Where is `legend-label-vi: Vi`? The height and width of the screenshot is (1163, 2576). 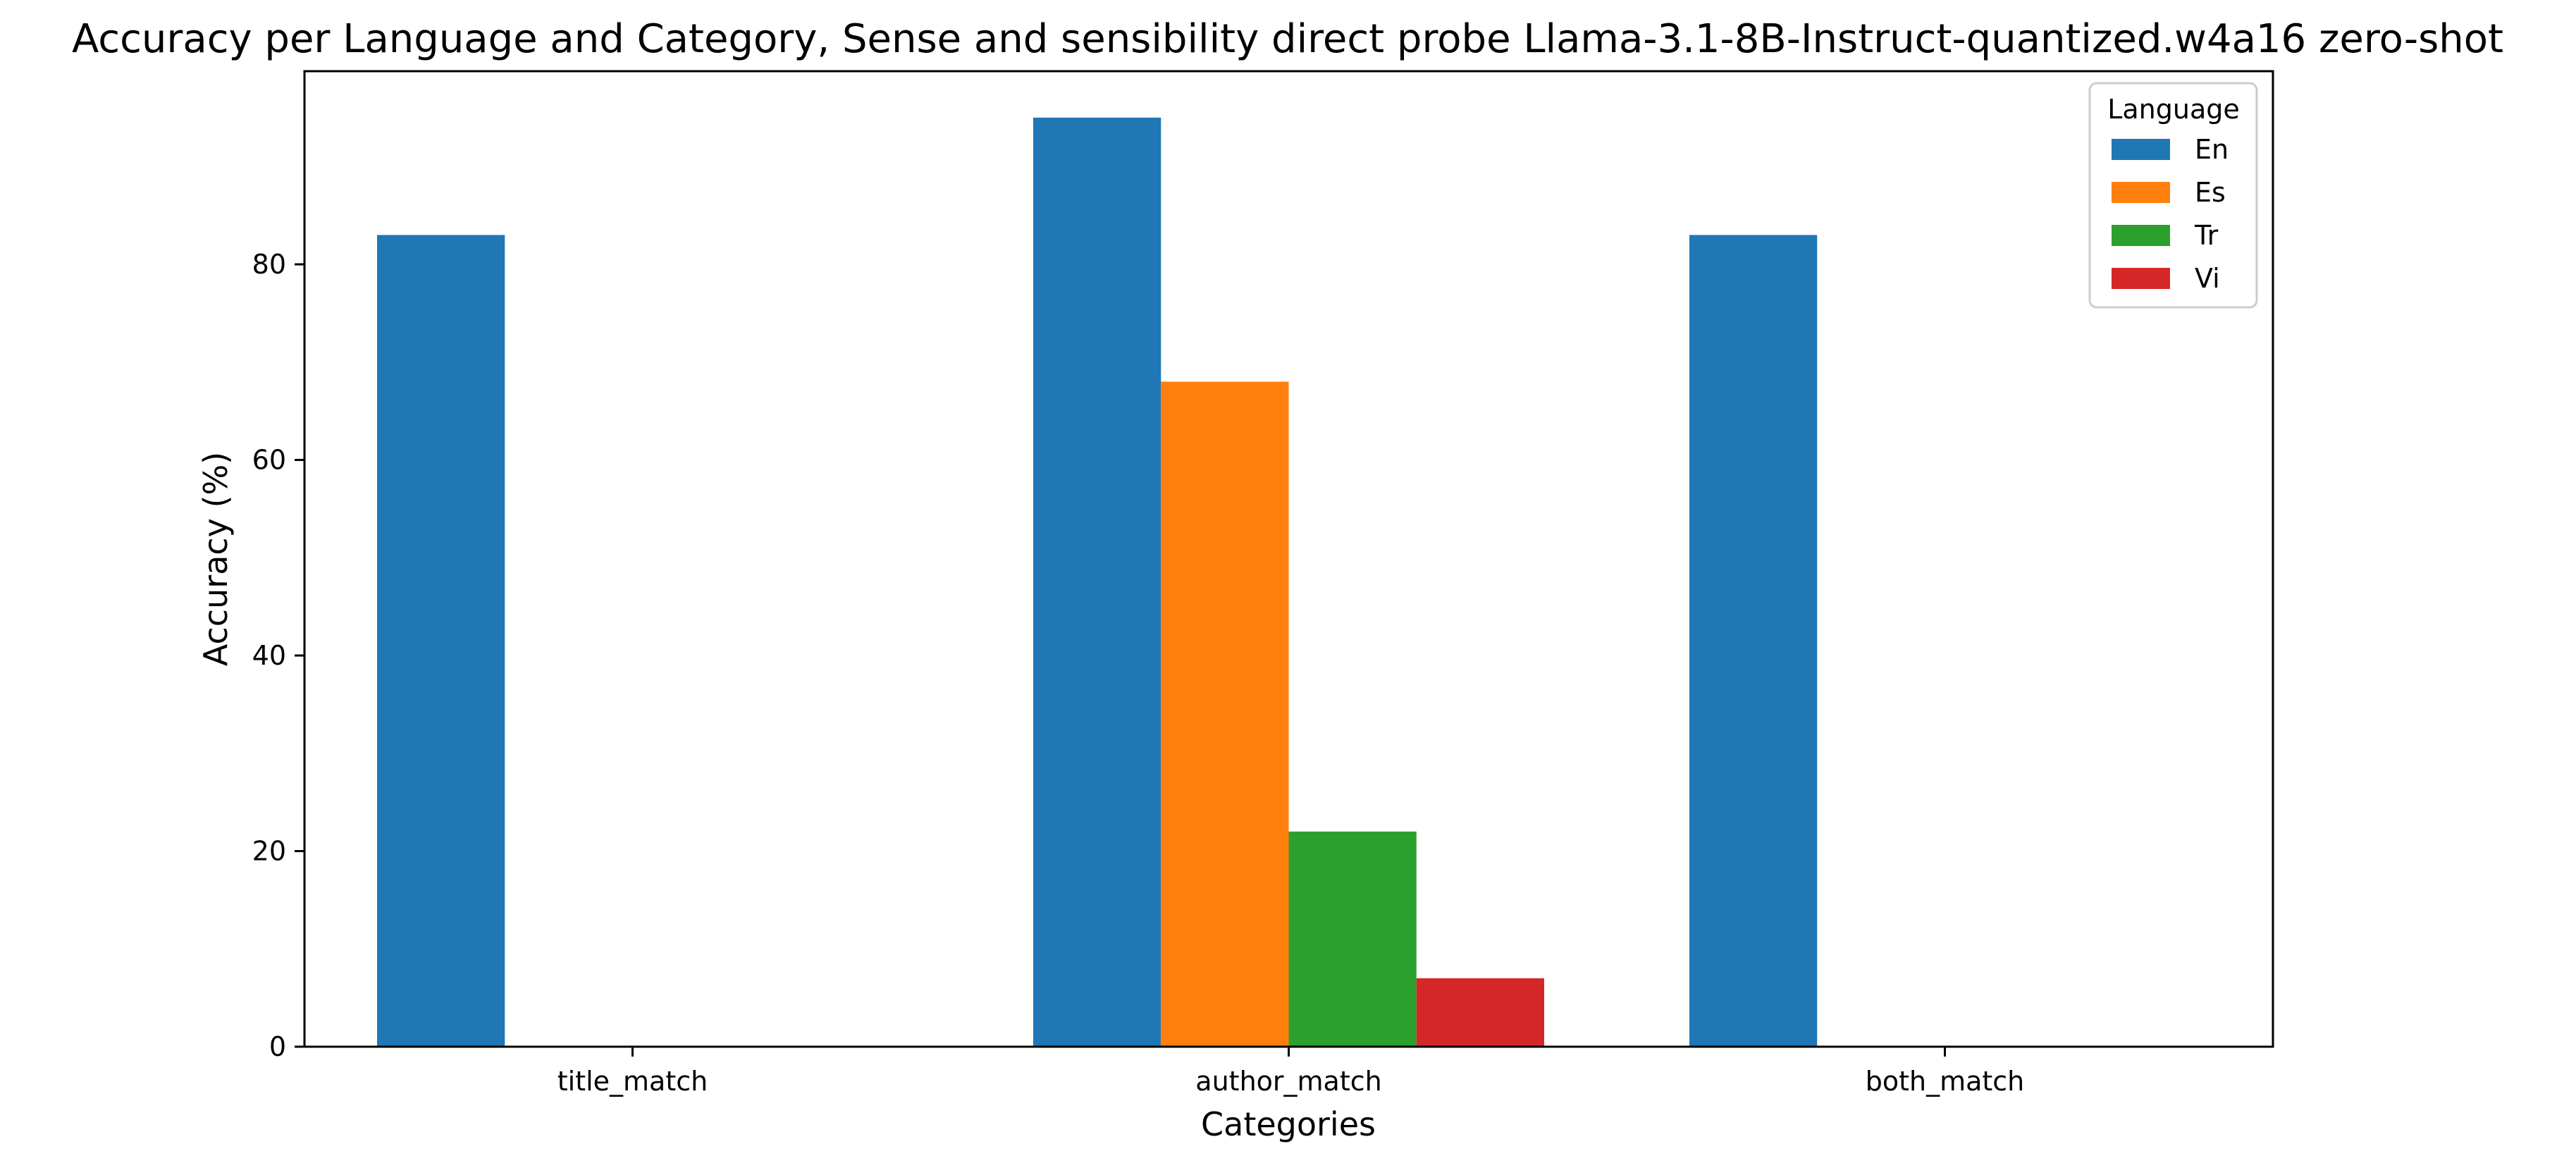
legend-label-vi: Vi is located at coordinates (2207, 278).